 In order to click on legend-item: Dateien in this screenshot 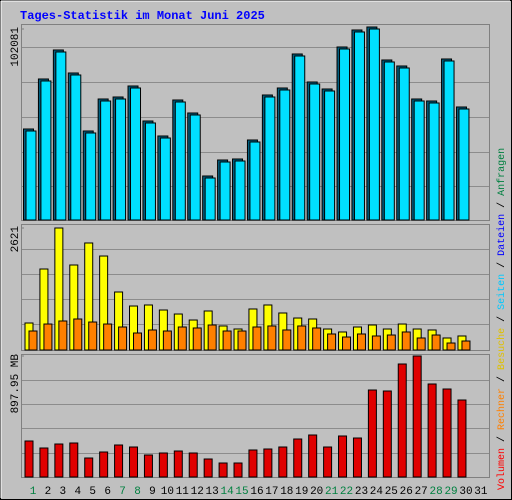, I will do `click(502, 235)`.